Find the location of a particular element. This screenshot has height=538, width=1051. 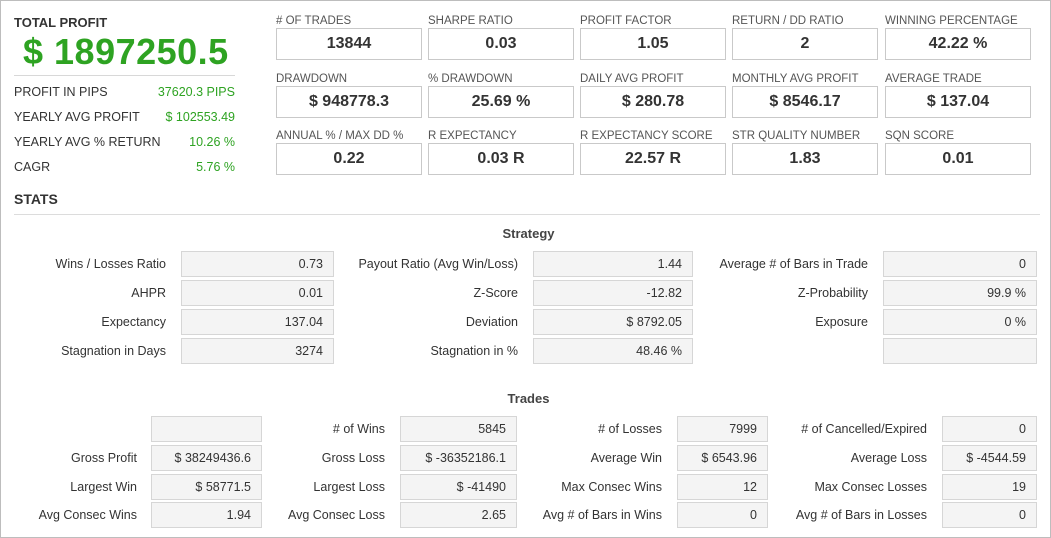

profit-summary-value: 10.26 % is located at coordinates (212, 142).